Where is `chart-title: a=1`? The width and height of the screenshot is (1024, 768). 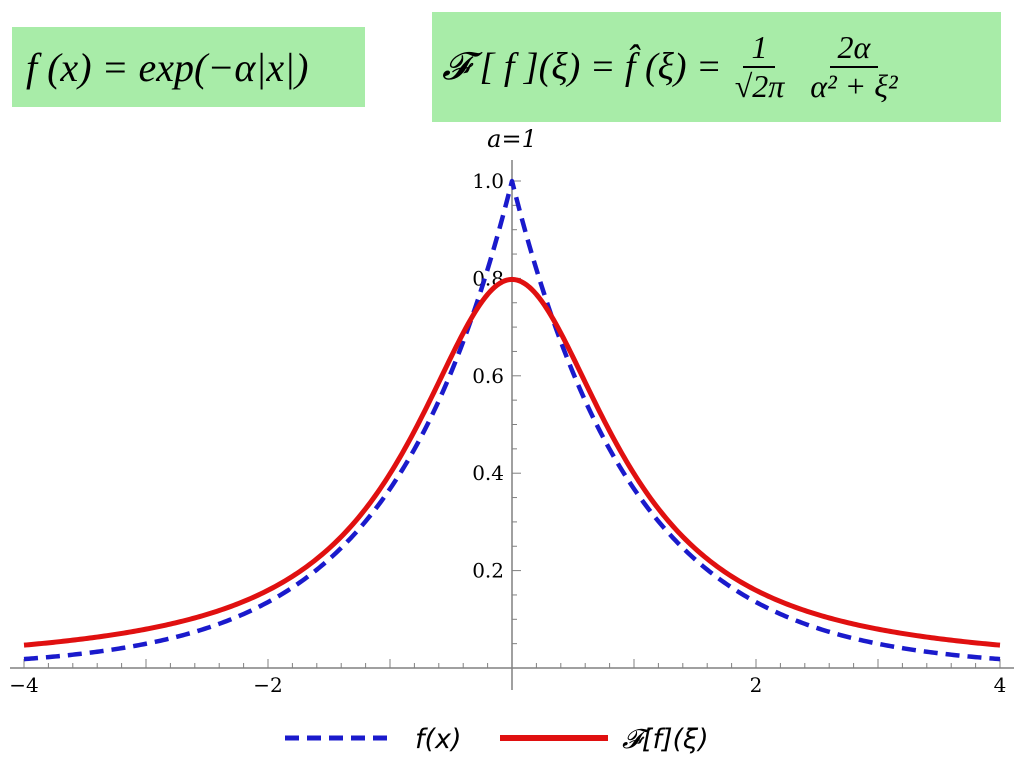 chart-title: a=1 is located at coordinates (512, 139).